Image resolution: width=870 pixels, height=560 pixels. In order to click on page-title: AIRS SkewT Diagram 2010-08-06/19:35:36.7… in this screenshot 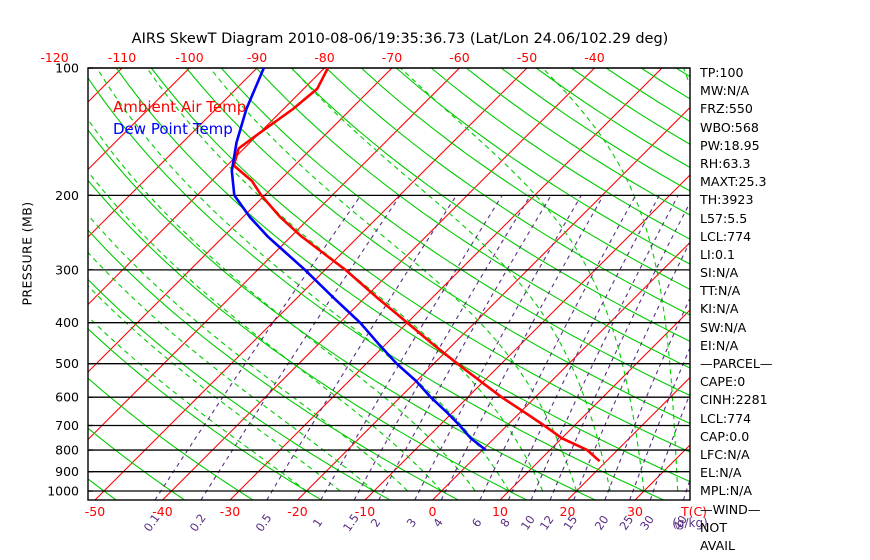, I will do `click(400, 39)`.